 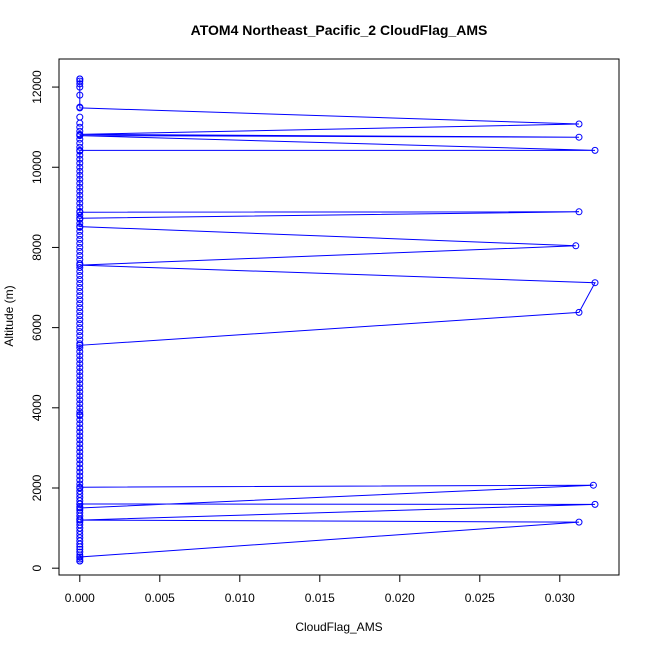 What do you see at coordinates (37, 87) in the screenshot?
I see `y-tick-label: 12000` at bounding box center [37, 87].